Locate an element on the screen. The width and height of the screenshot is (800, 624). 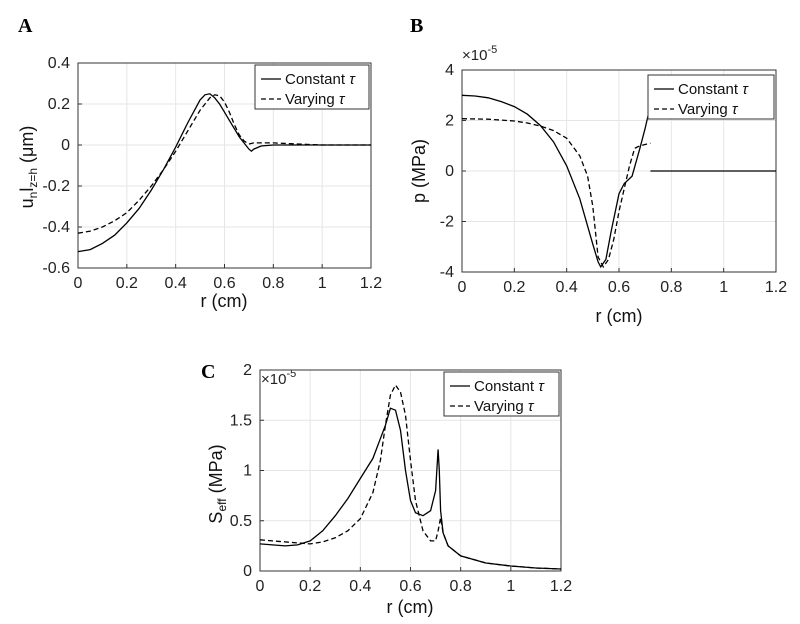
panel-c-y-label: Seff (MPa) is located at coordinates (217, 483).